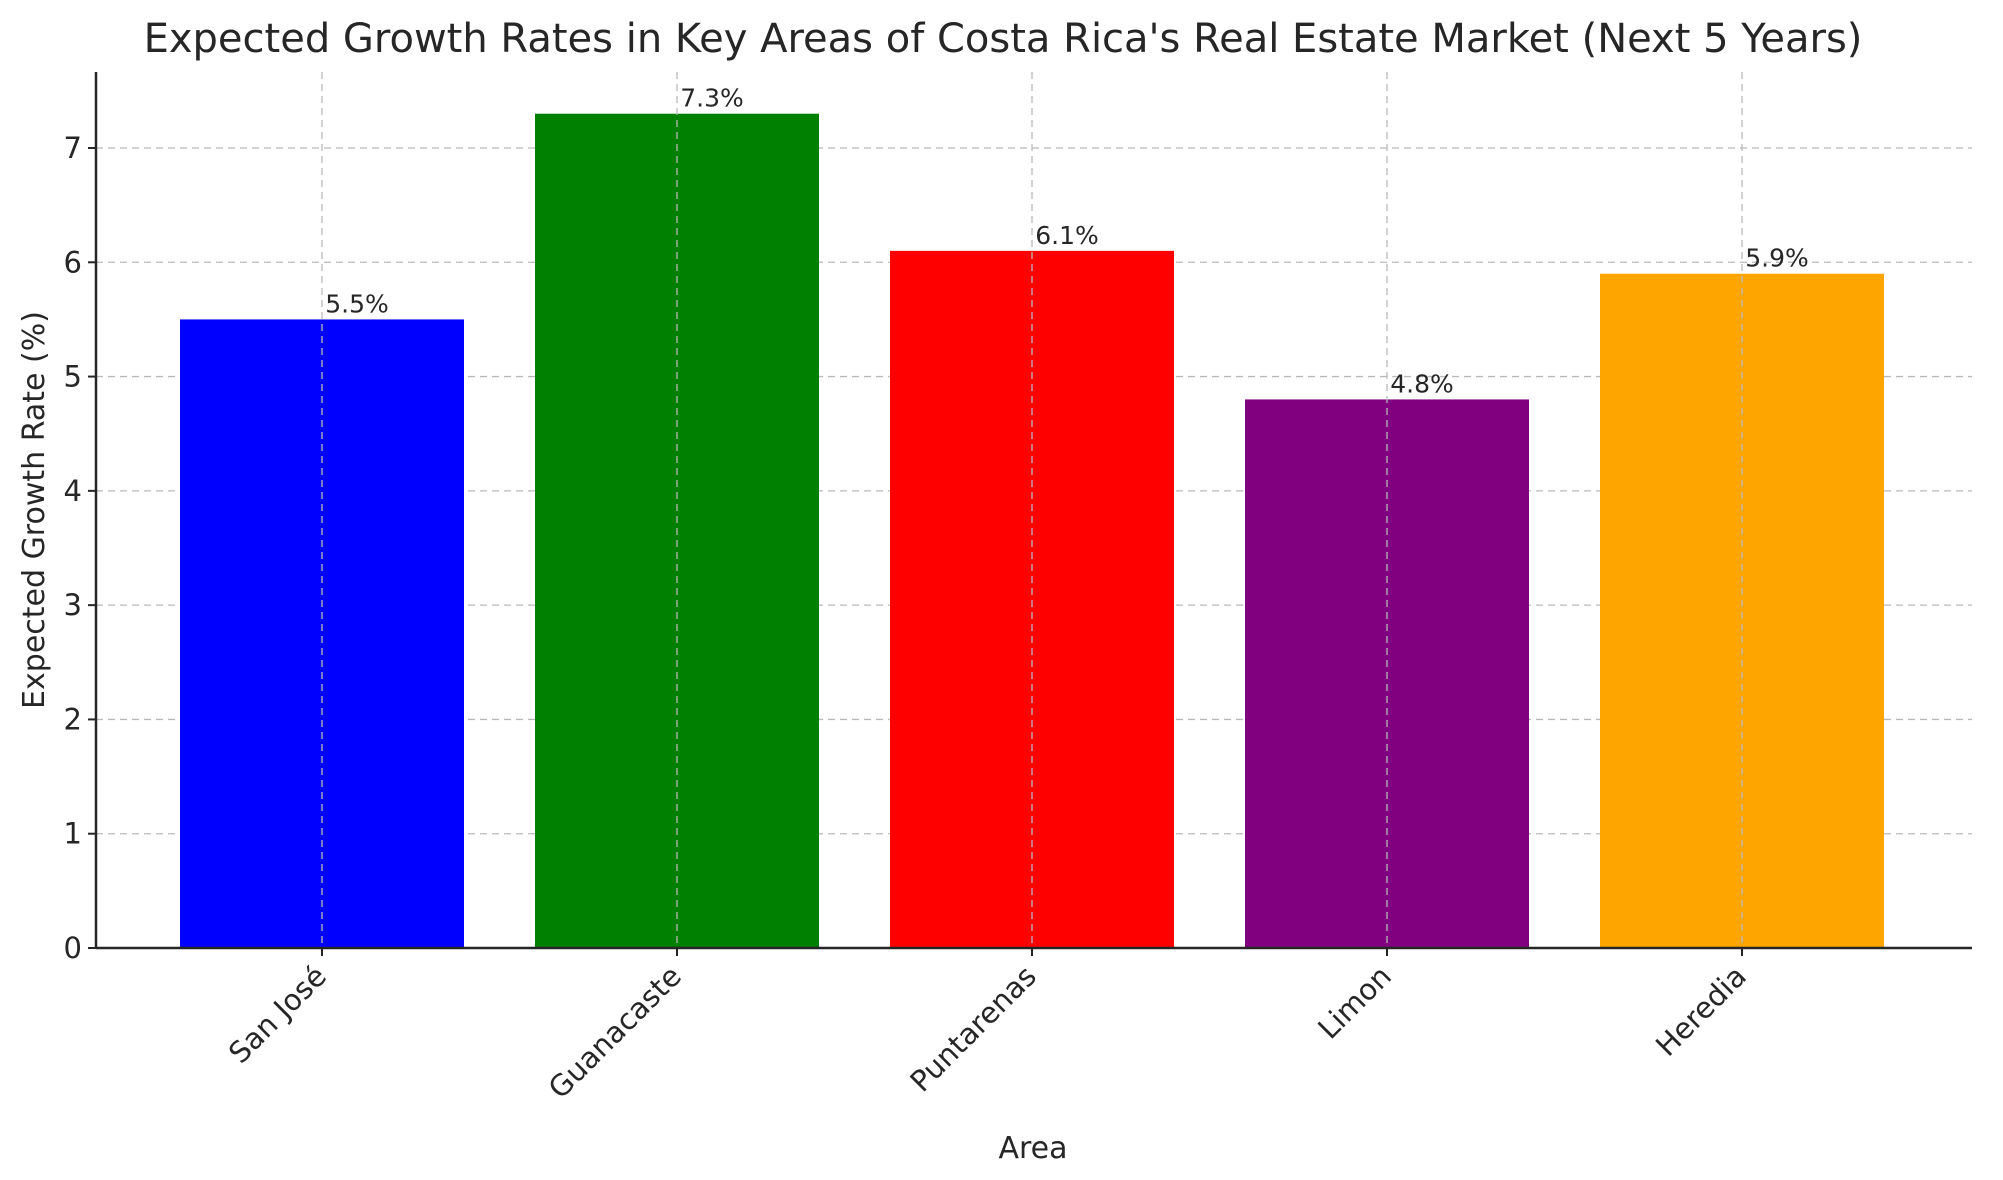 The height and width of the screenshot is (1180, 2003). What do you see at coordinates (73, 148) in the screenshot?
I see `y-tick-label: 7` at bounding box center [73, 148].